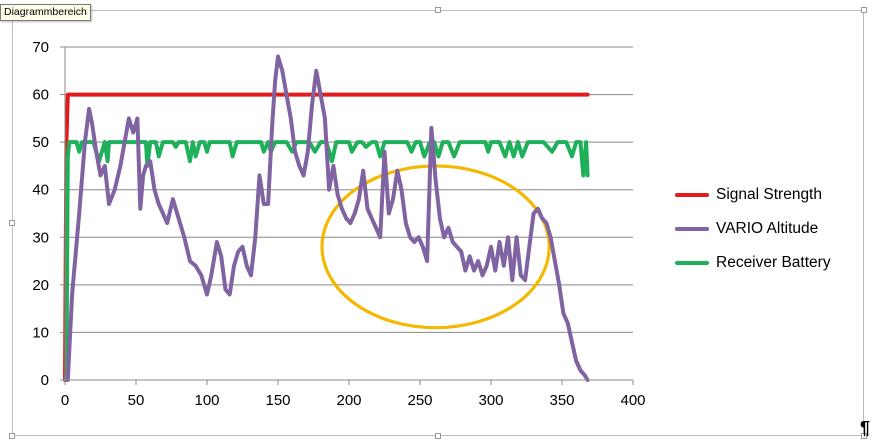  I want to click on legend-swatch-vario-altitude, so click(692, 229).